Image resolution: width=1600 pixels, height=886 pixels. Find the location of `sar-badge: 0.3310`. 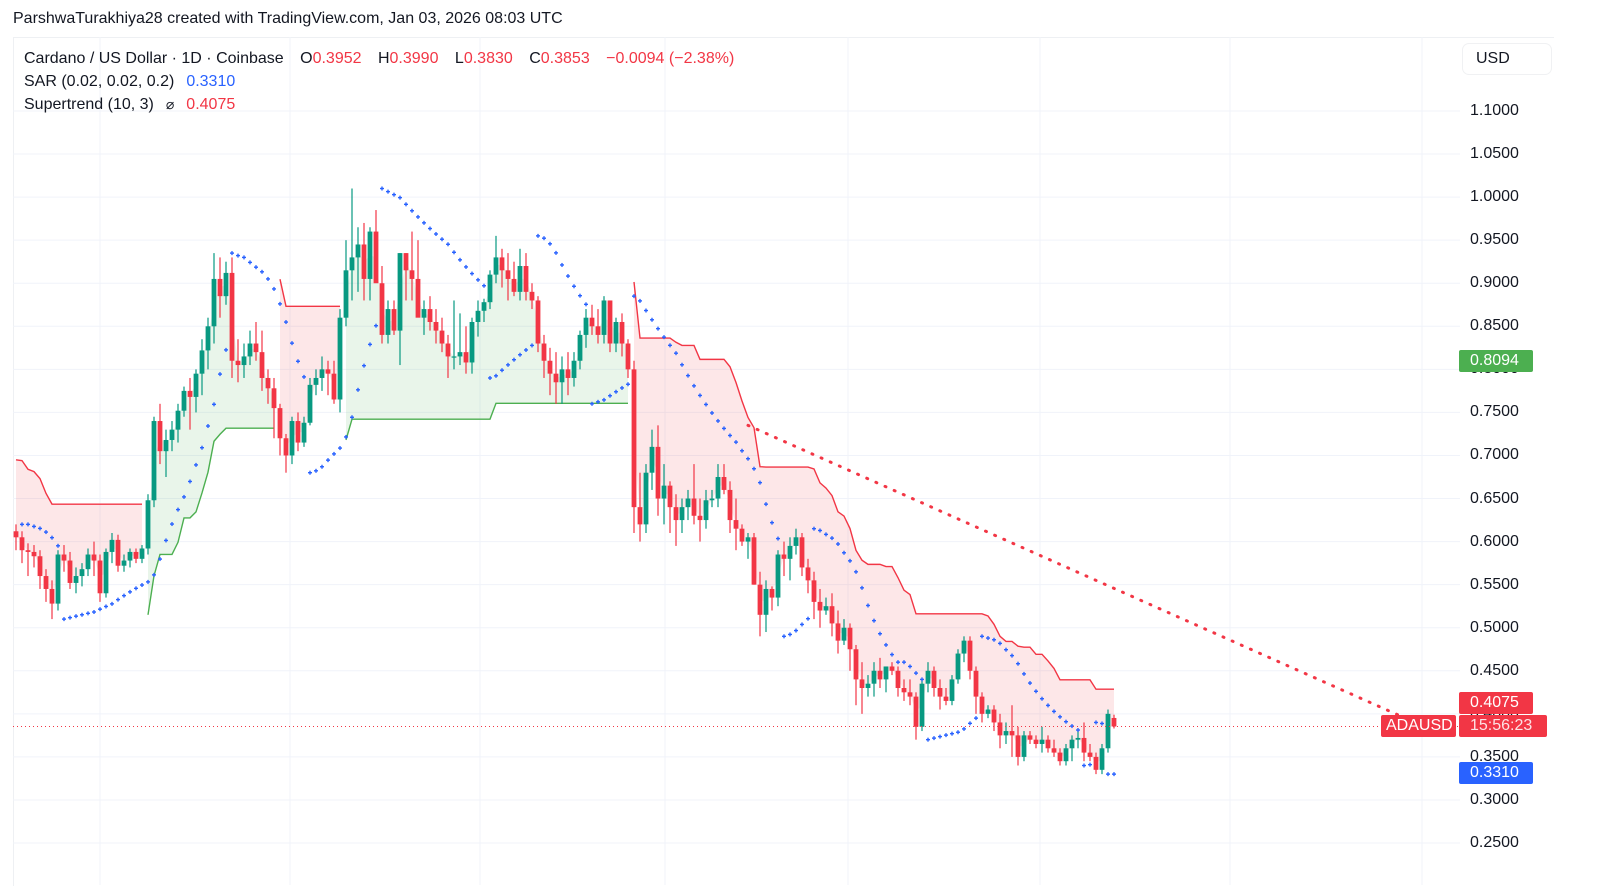

sar-badge: 0.3310 is located at coordinates (1496, 773).